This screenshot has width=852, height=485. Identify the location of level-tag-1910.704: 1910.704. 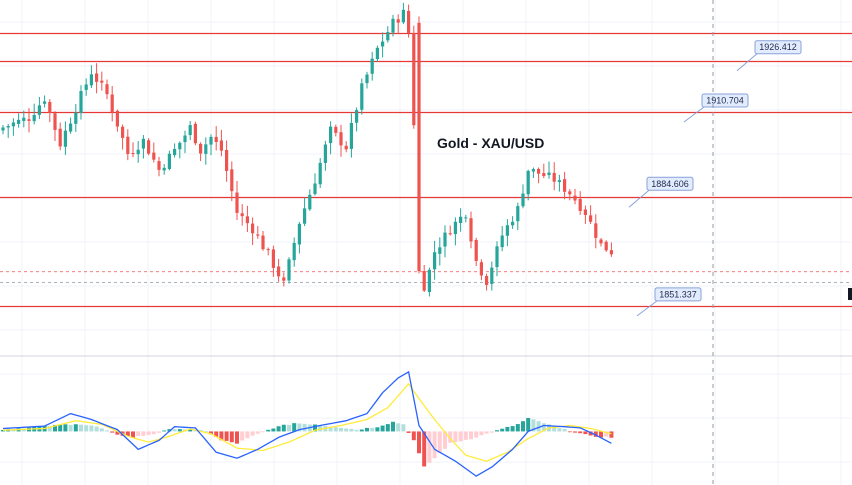
(725, 101).